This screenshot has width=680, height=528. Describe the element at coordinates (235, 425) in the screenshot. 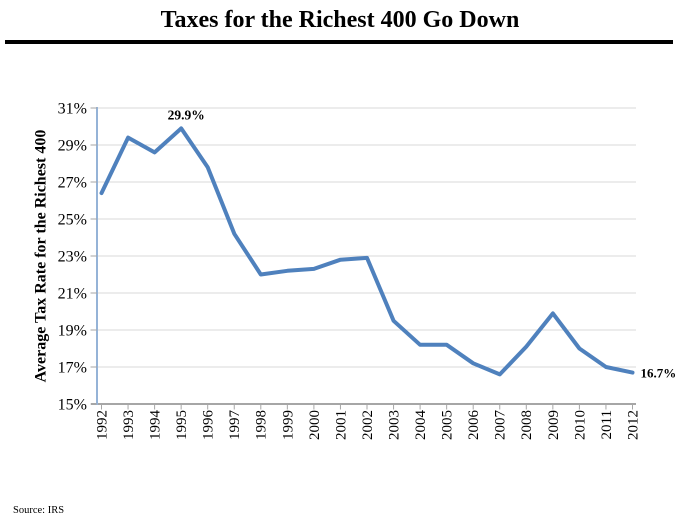

I see `x-tick-label: 1997` at that location.